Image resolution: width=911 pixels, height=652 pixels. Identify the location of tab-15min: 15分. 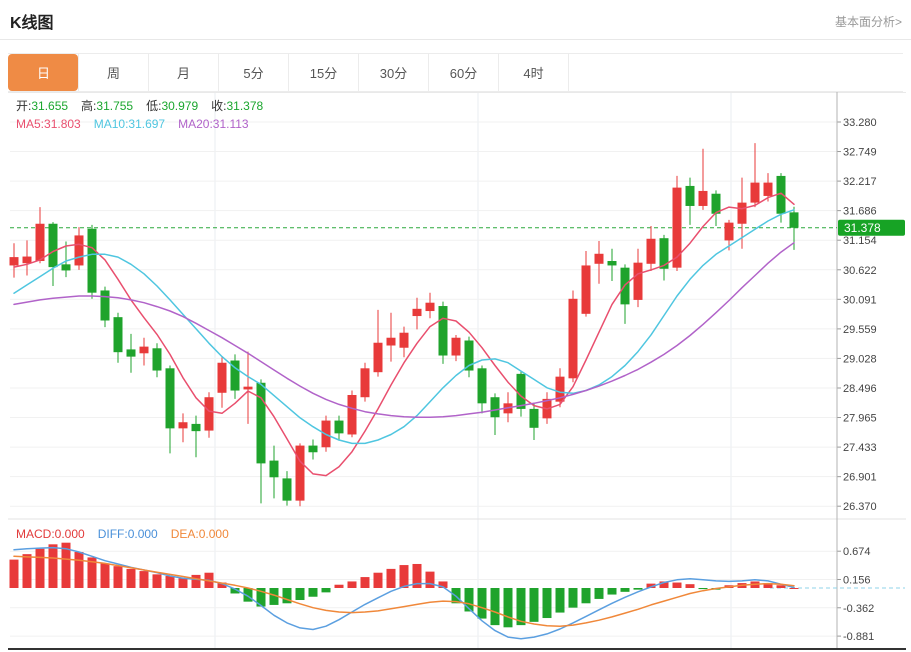
(323, 72).